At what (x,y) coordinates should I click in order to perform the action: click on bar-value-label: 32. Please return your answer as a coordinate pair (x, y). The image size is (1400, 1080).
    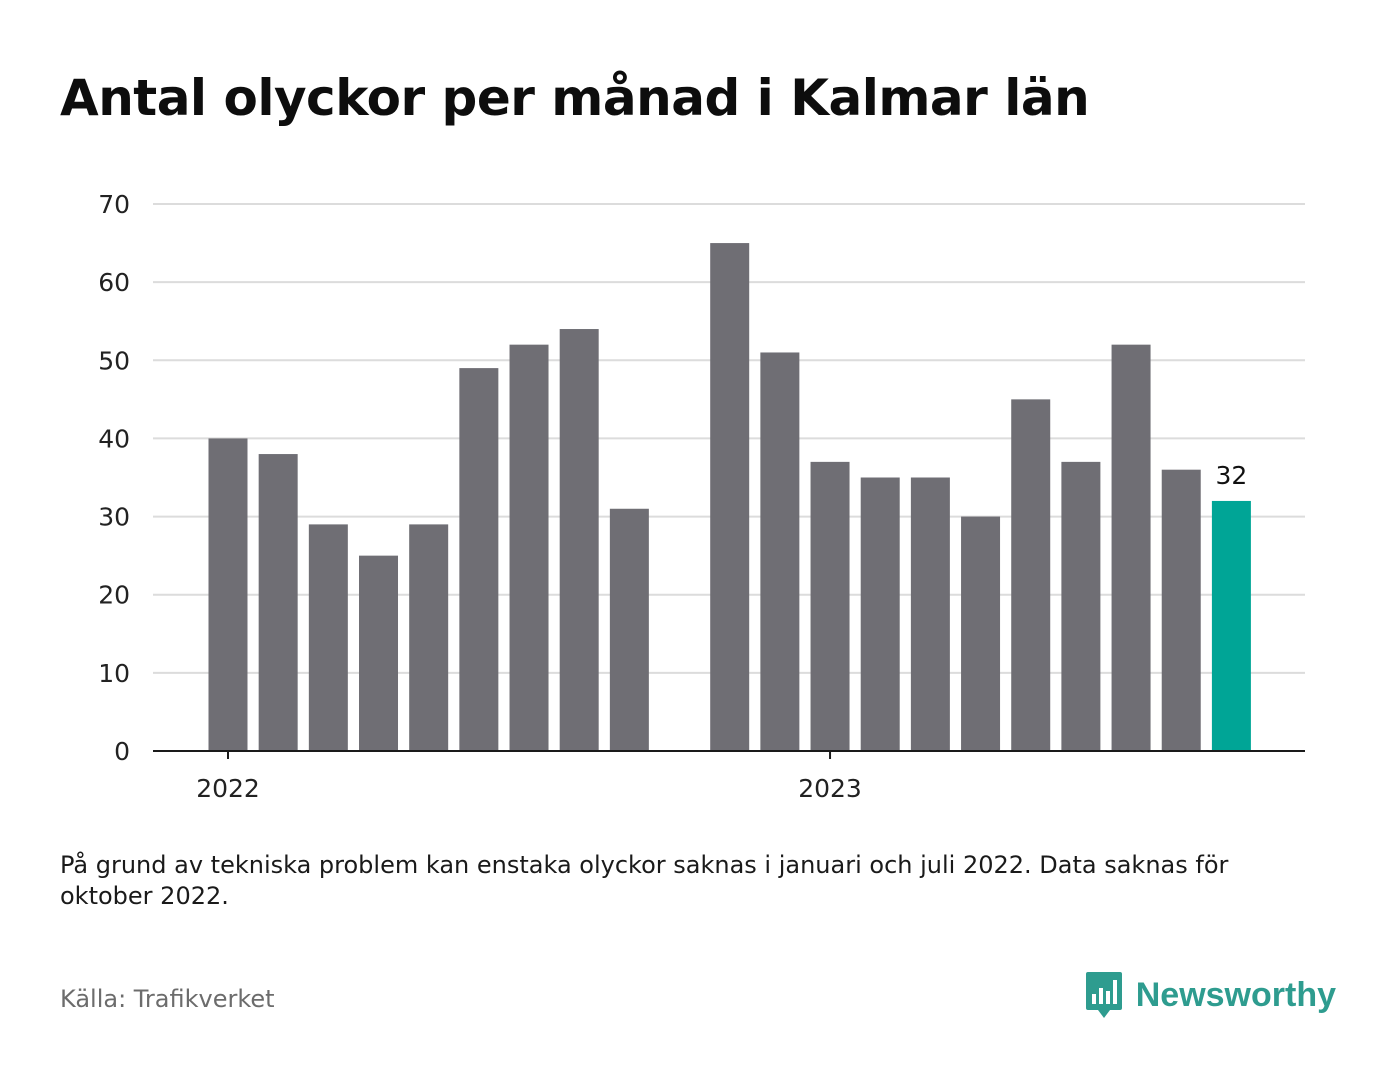
    Looking at the image, I should click on (1231, 475).